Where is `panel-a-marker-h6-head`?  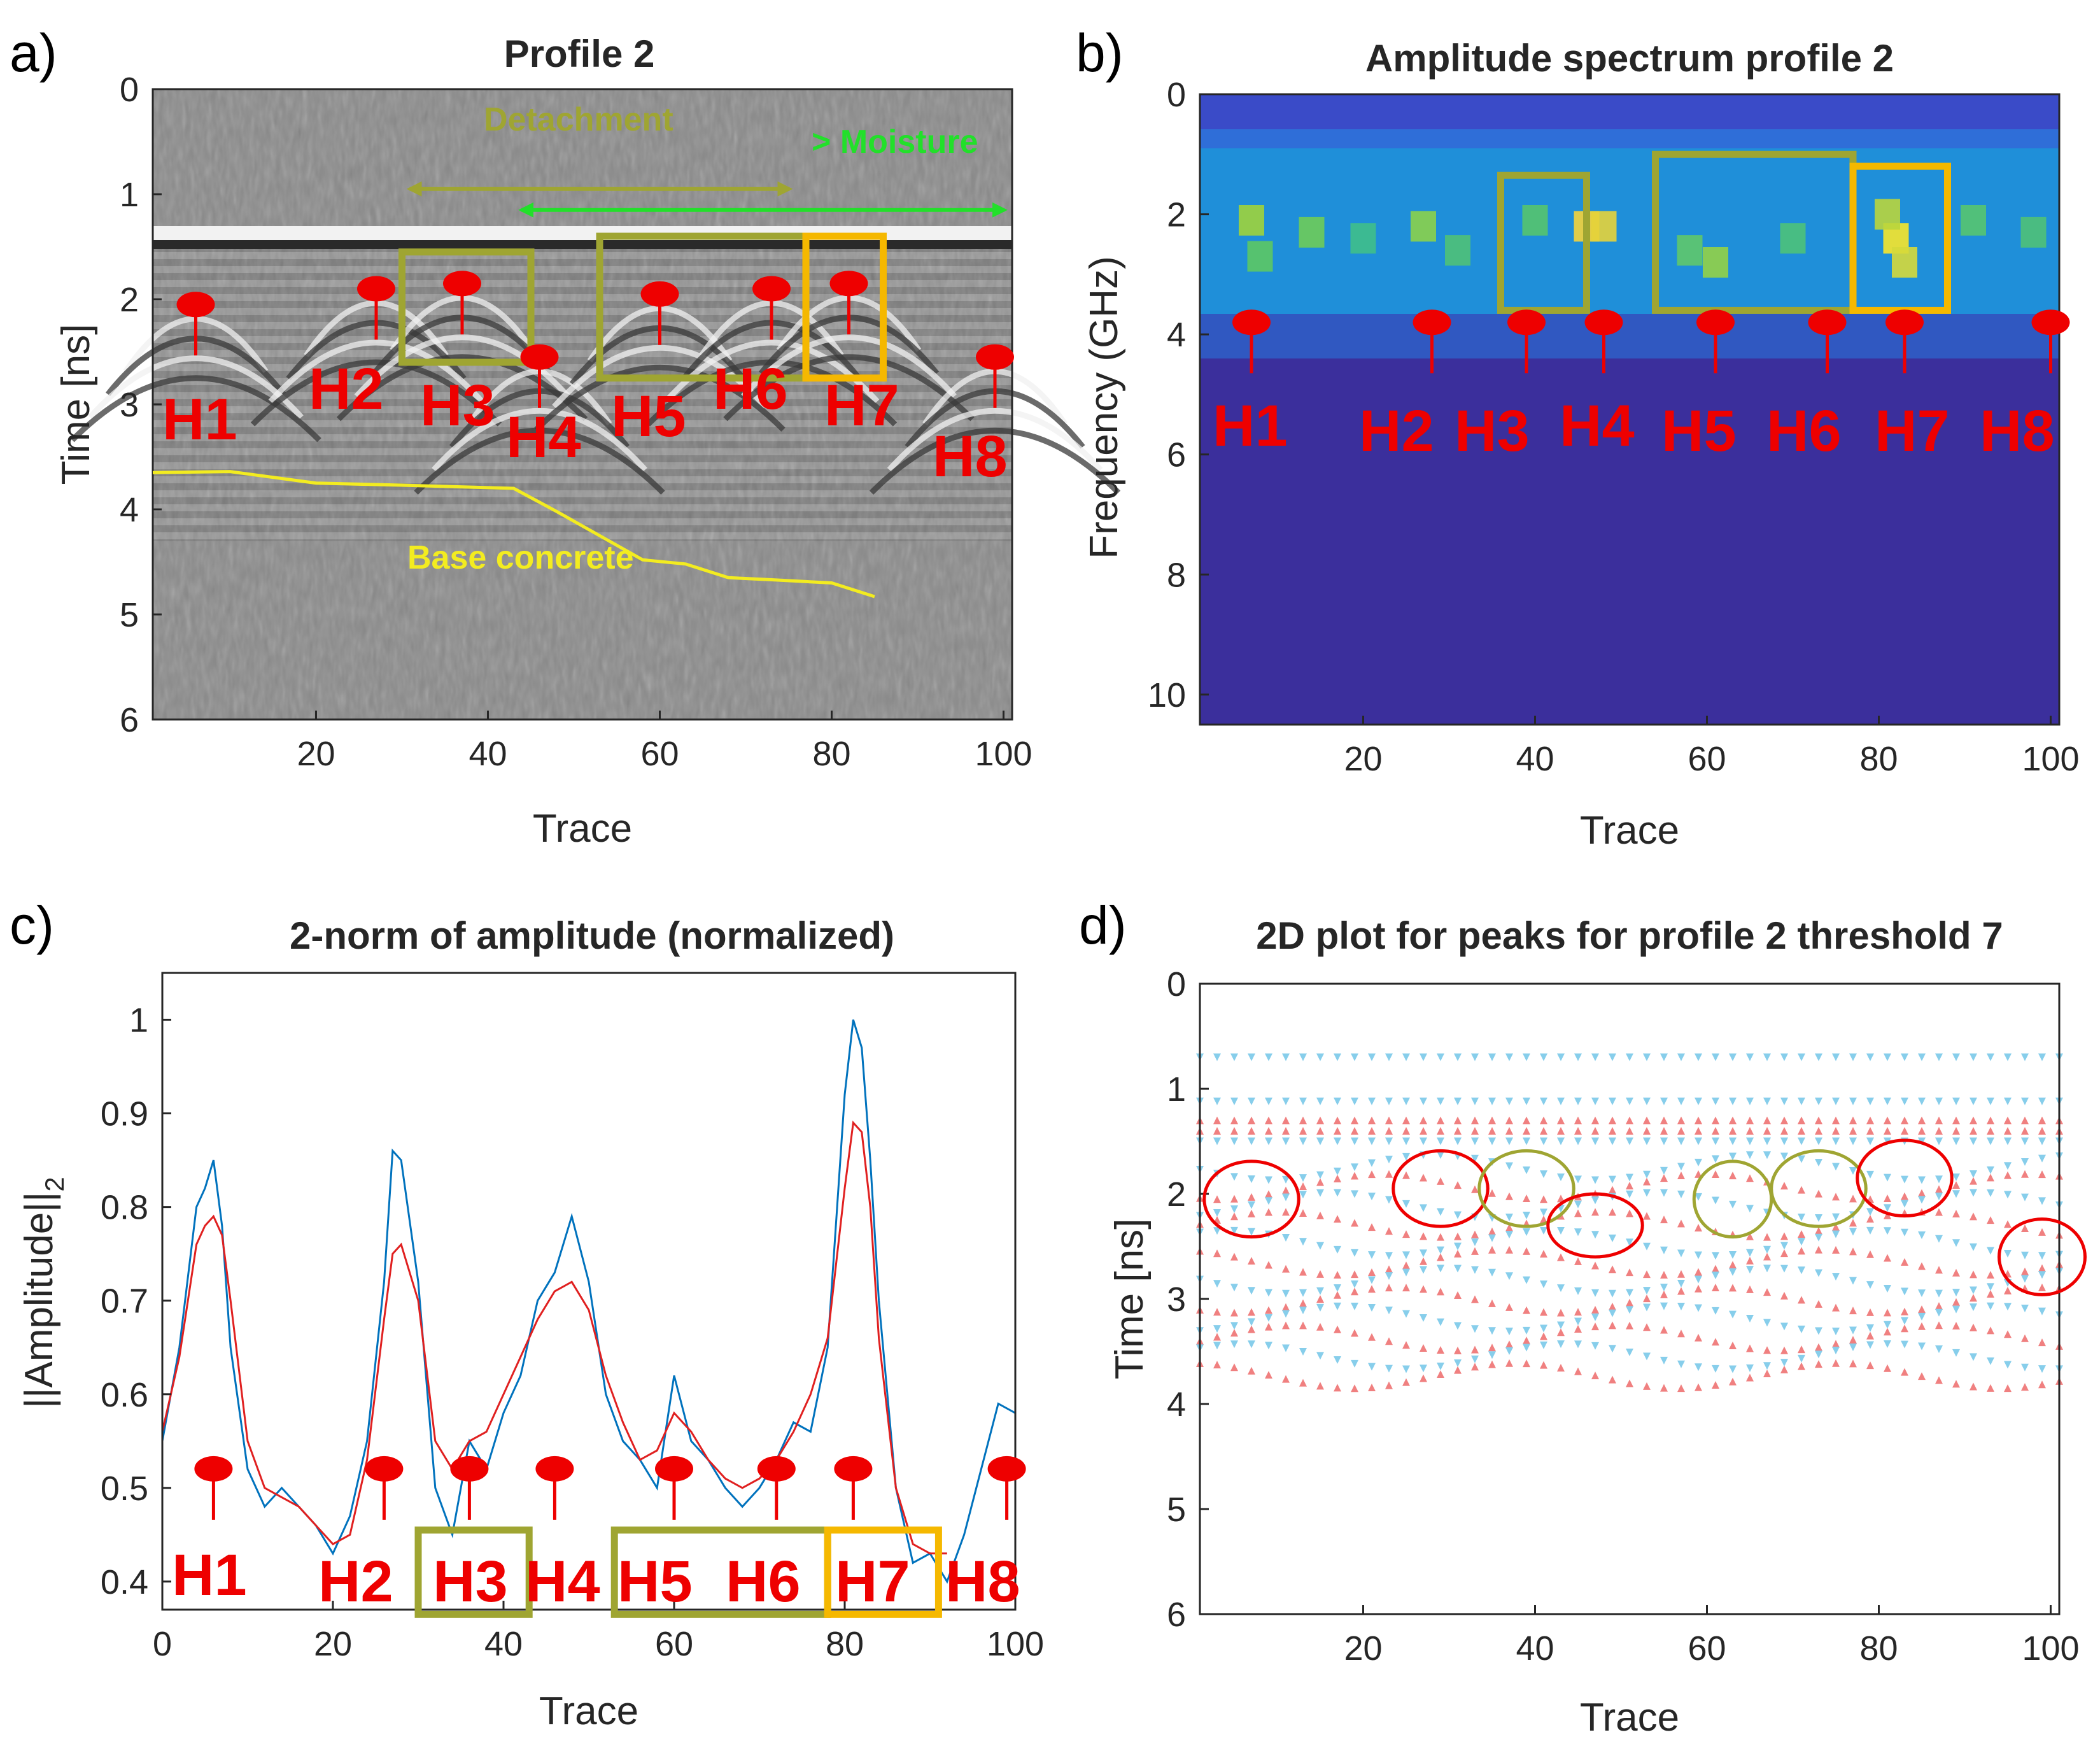 panel-a-marker-h6-head is located at coordinates (771, 289).